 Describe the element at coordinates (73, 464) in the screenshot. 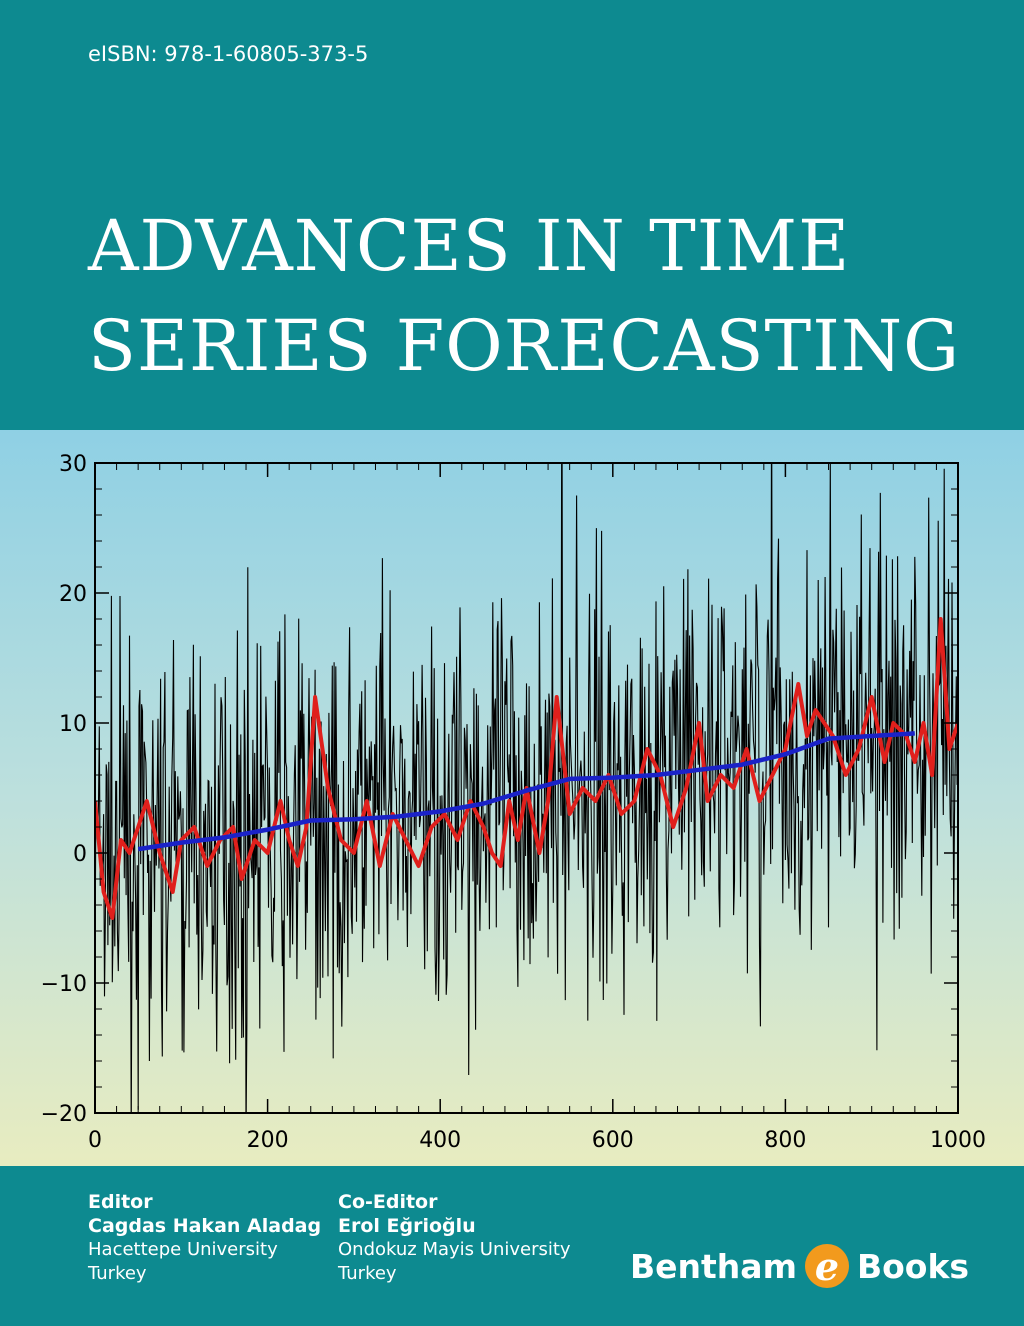

I see `y-tick-label: 30` at that location.